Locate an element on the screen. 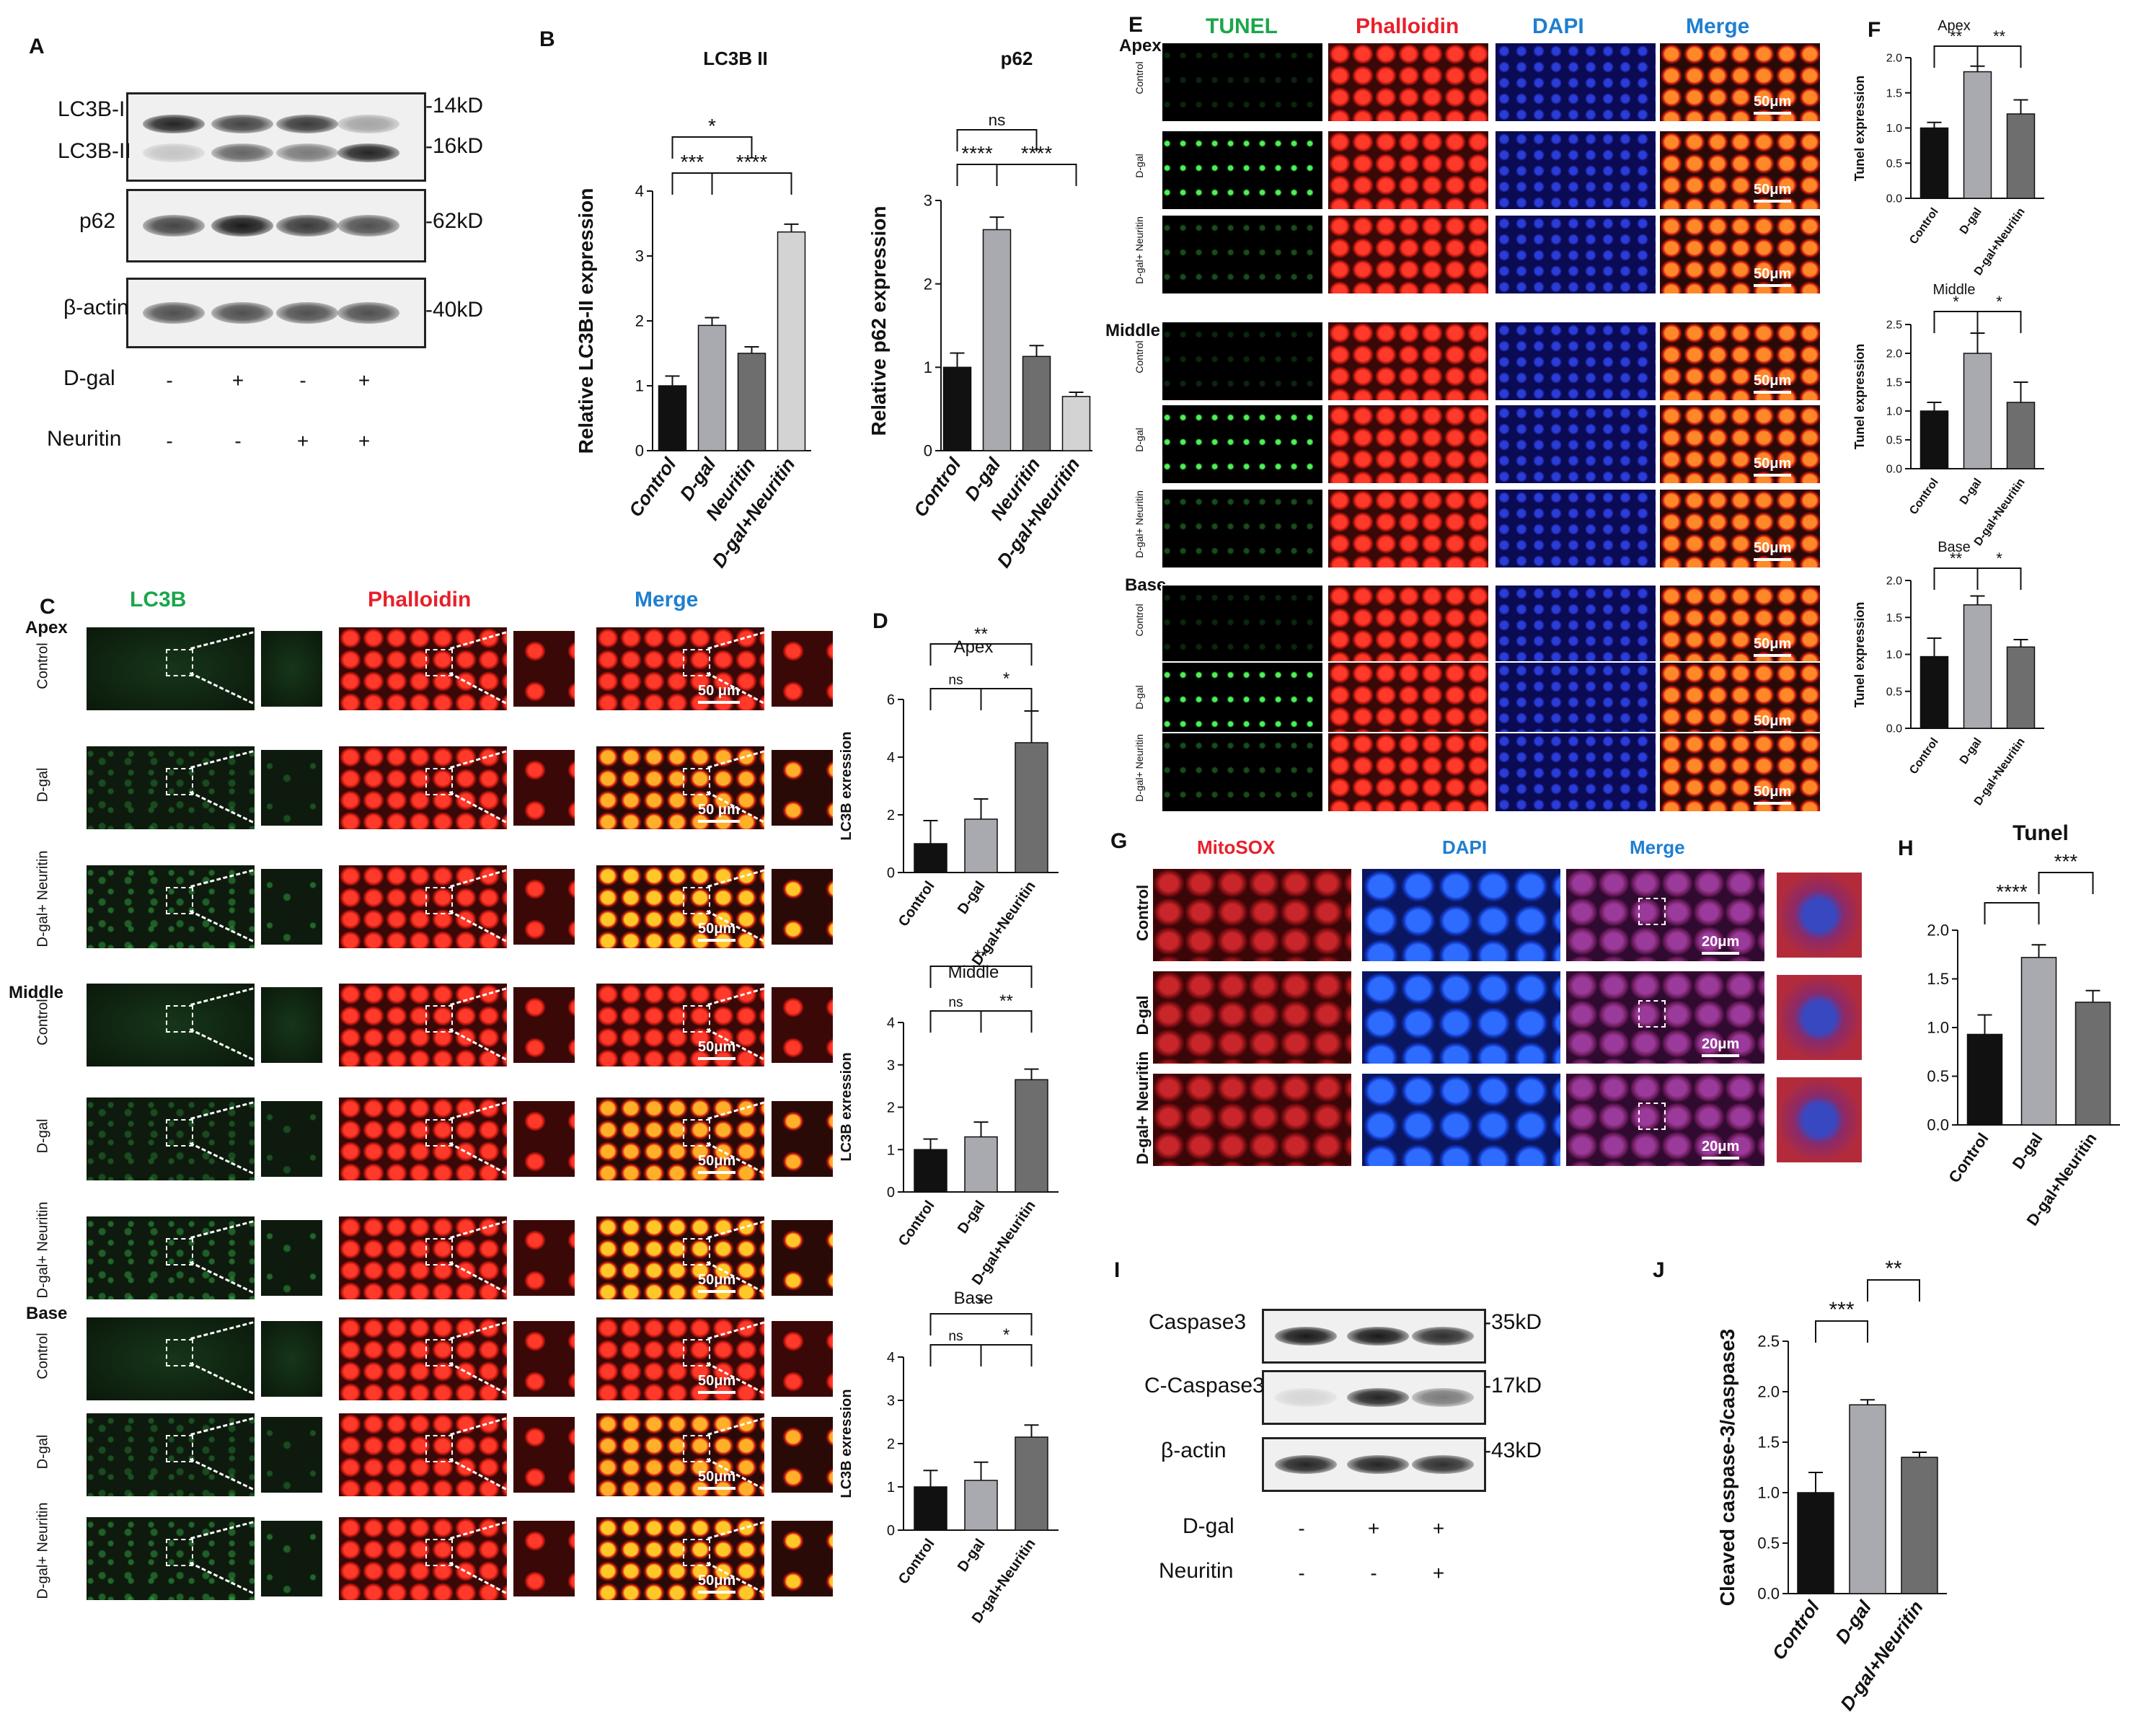 The image size is (2156, 1727). chart-title: Middle is located at coordinates (1954, 290).